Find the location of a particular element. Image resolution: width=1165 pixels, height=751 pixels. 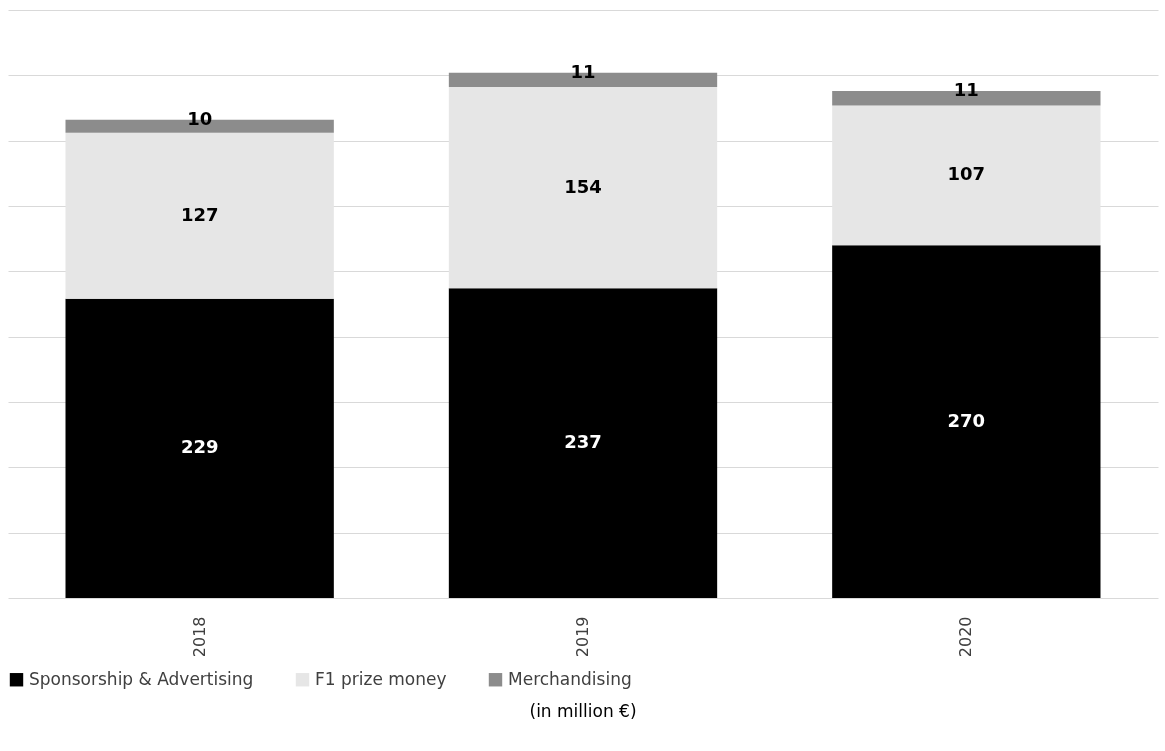

x-tick-label: 2019 is located at coordinates (582, 637).